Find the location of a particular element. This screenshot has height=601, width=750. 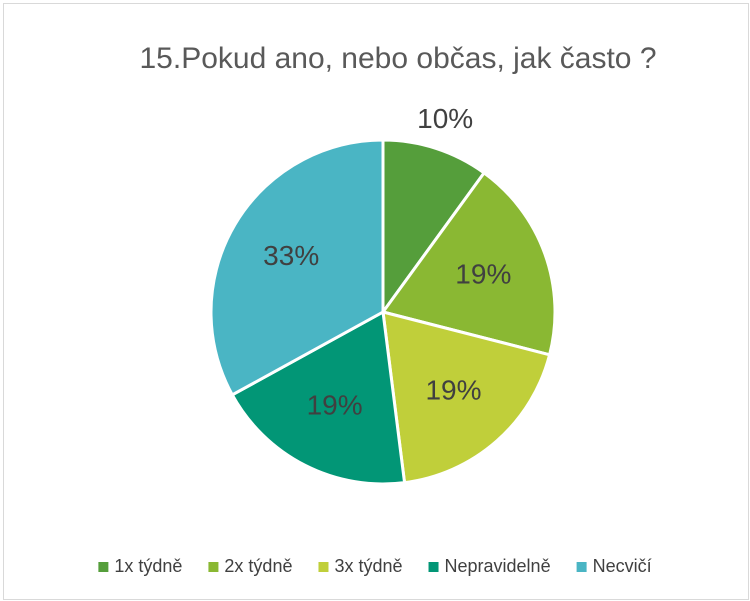

data-label: 33% is located at coordinates (291, 255).